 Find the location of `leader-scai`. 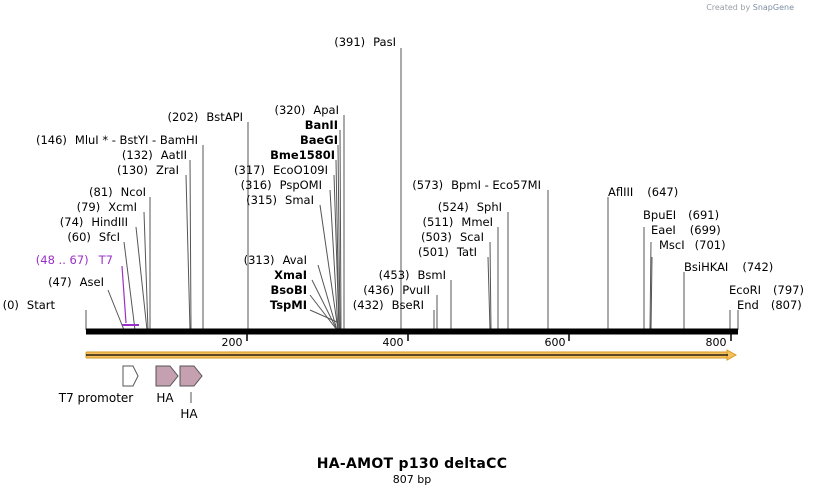

leader-scai is located at coordinates (490, 286).